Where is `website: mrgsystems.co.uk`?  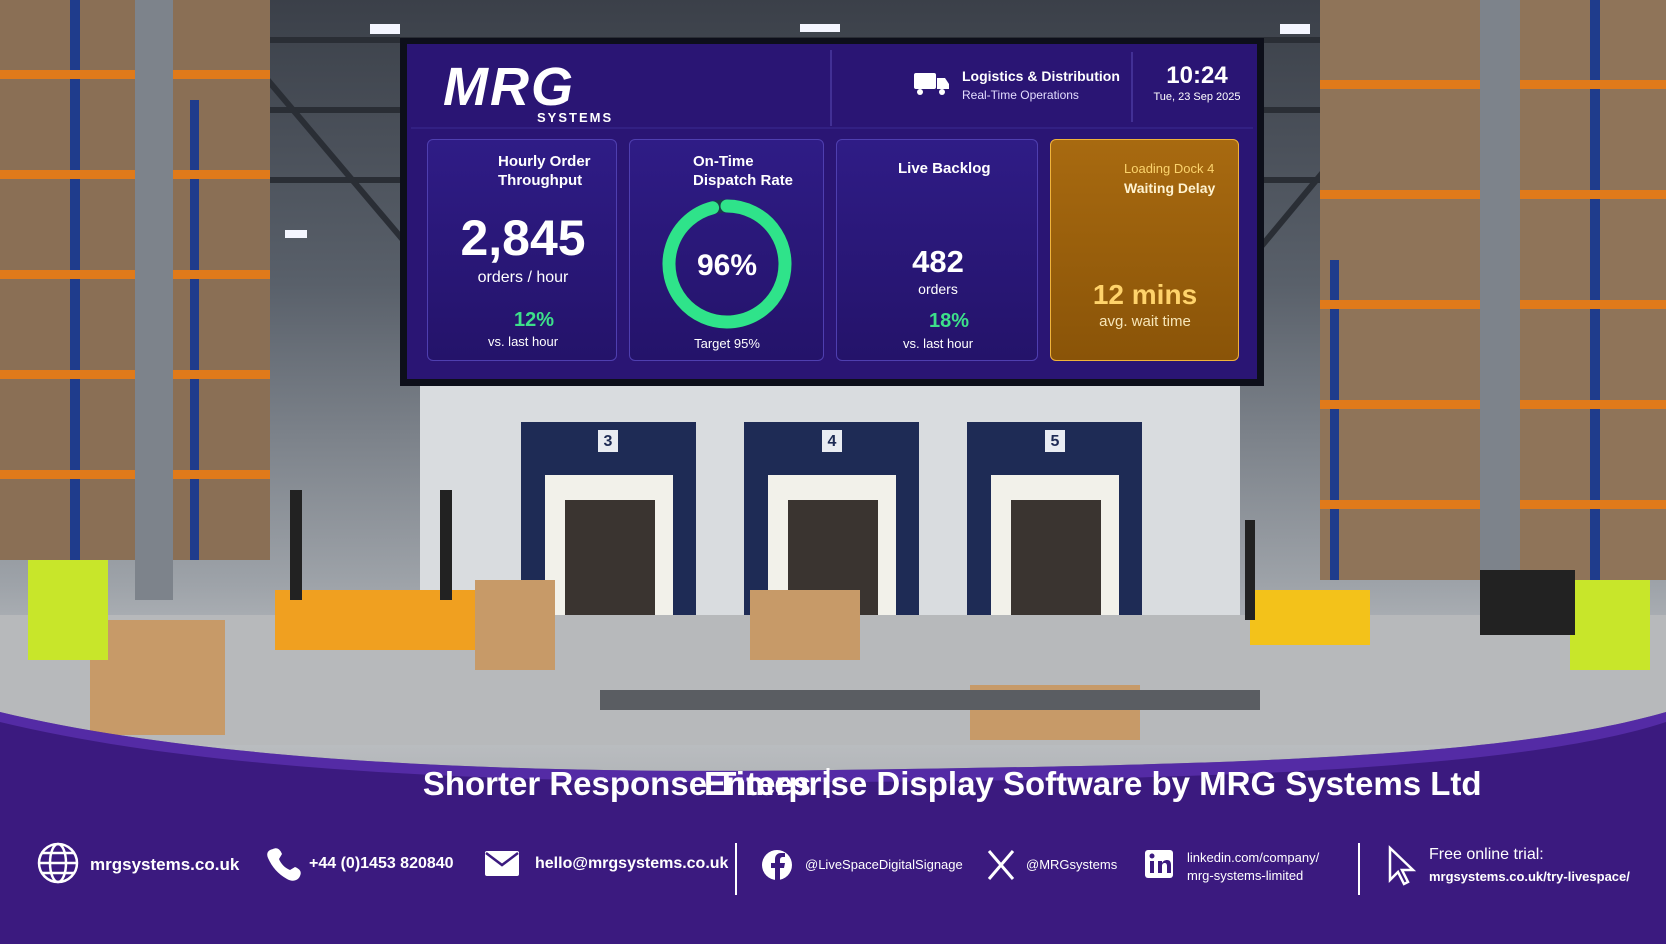 website: mrgsystems.co.uk is located at coordinates (165, 864).